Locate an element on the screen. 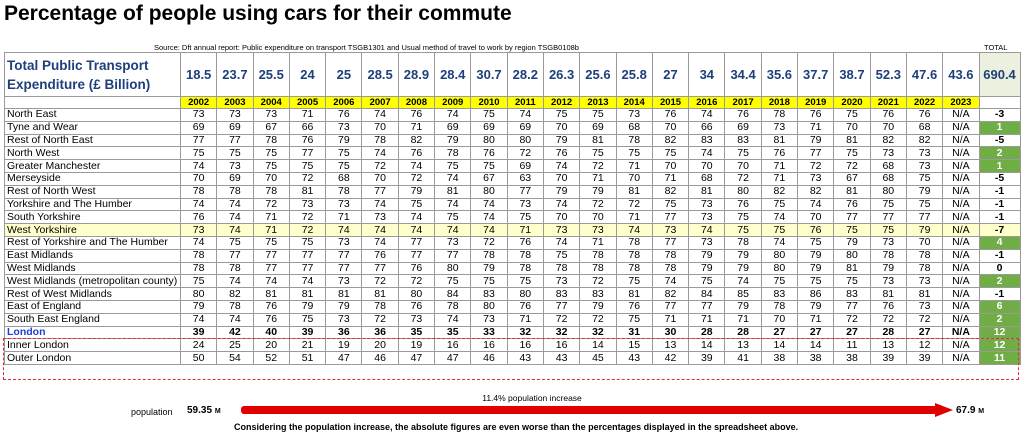  value-cell: 86 is located at coordinates (816, 294).